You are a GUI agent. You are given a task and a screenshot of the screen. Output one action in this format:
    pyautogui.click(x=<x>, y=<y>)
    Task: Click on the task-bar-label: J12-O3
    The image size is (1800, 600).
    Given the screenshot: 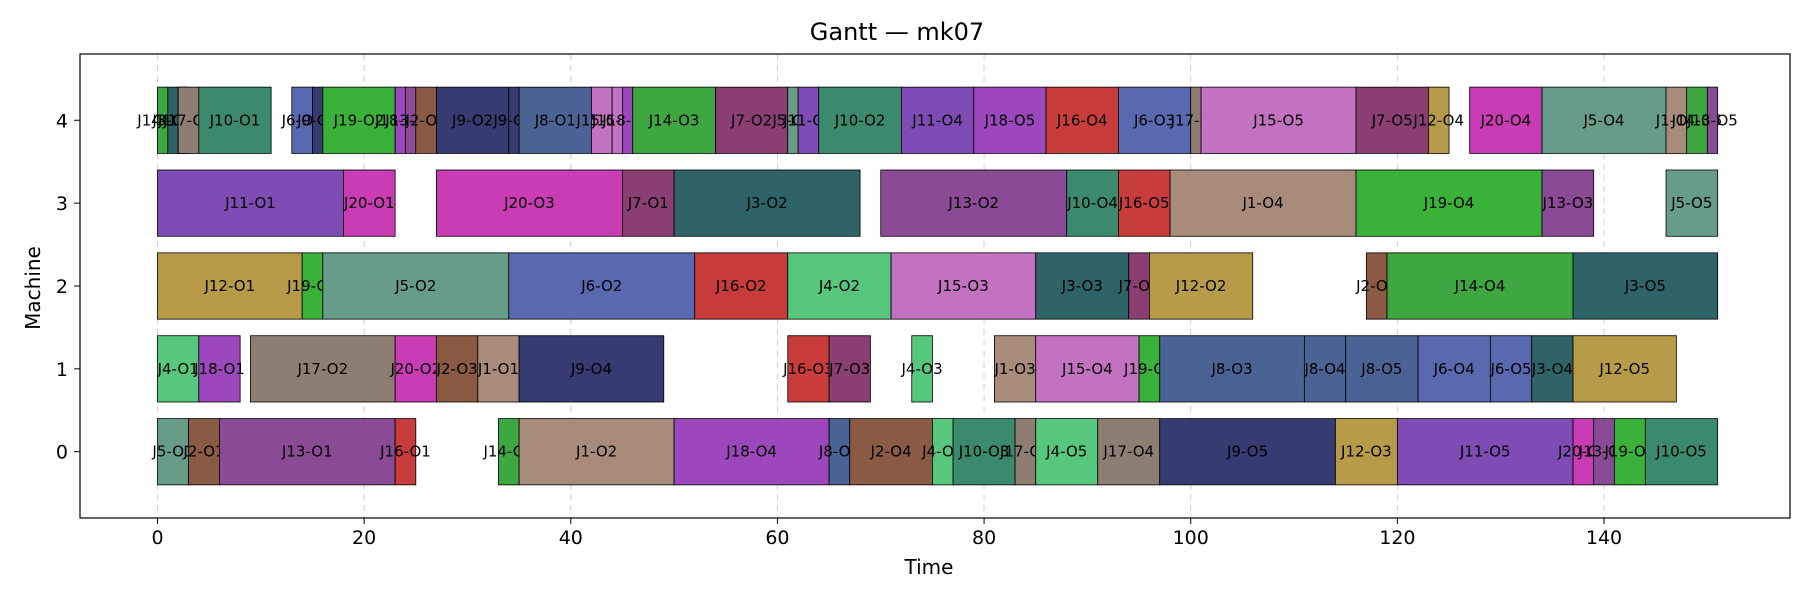 What is the action you would take?
    pyautogui.click(x=1366, y=452)
    